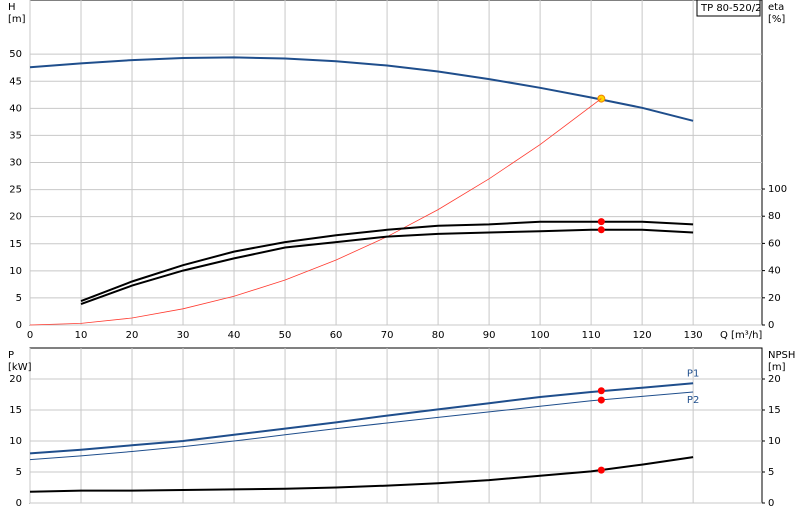 This screenshot has height=520, width=800. What do you see at coordinates (781, 355) in the screenshot?
I see `y2-axis-label: NPSH` at bounding box center [781, 355].